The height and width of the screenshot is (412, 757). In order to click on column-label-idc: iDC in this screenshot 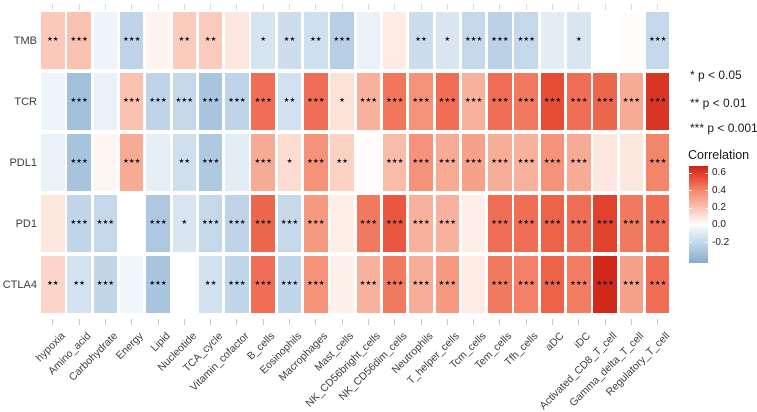, I will do `click(583, 340)`.